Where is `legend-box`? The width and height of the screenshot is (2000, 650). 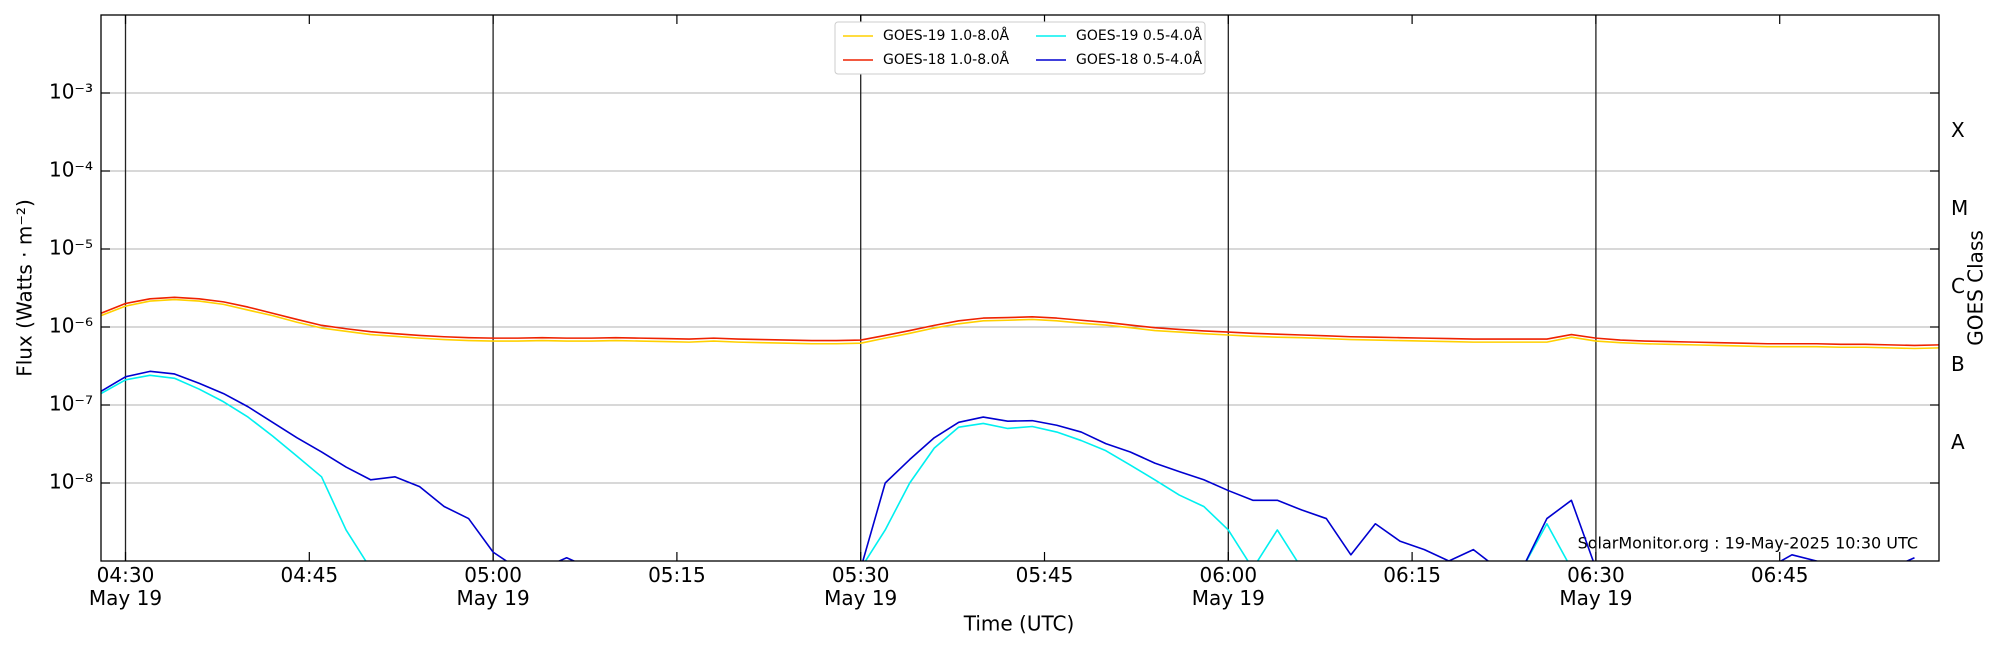 legend-box is located at coordinates (1020, 48).